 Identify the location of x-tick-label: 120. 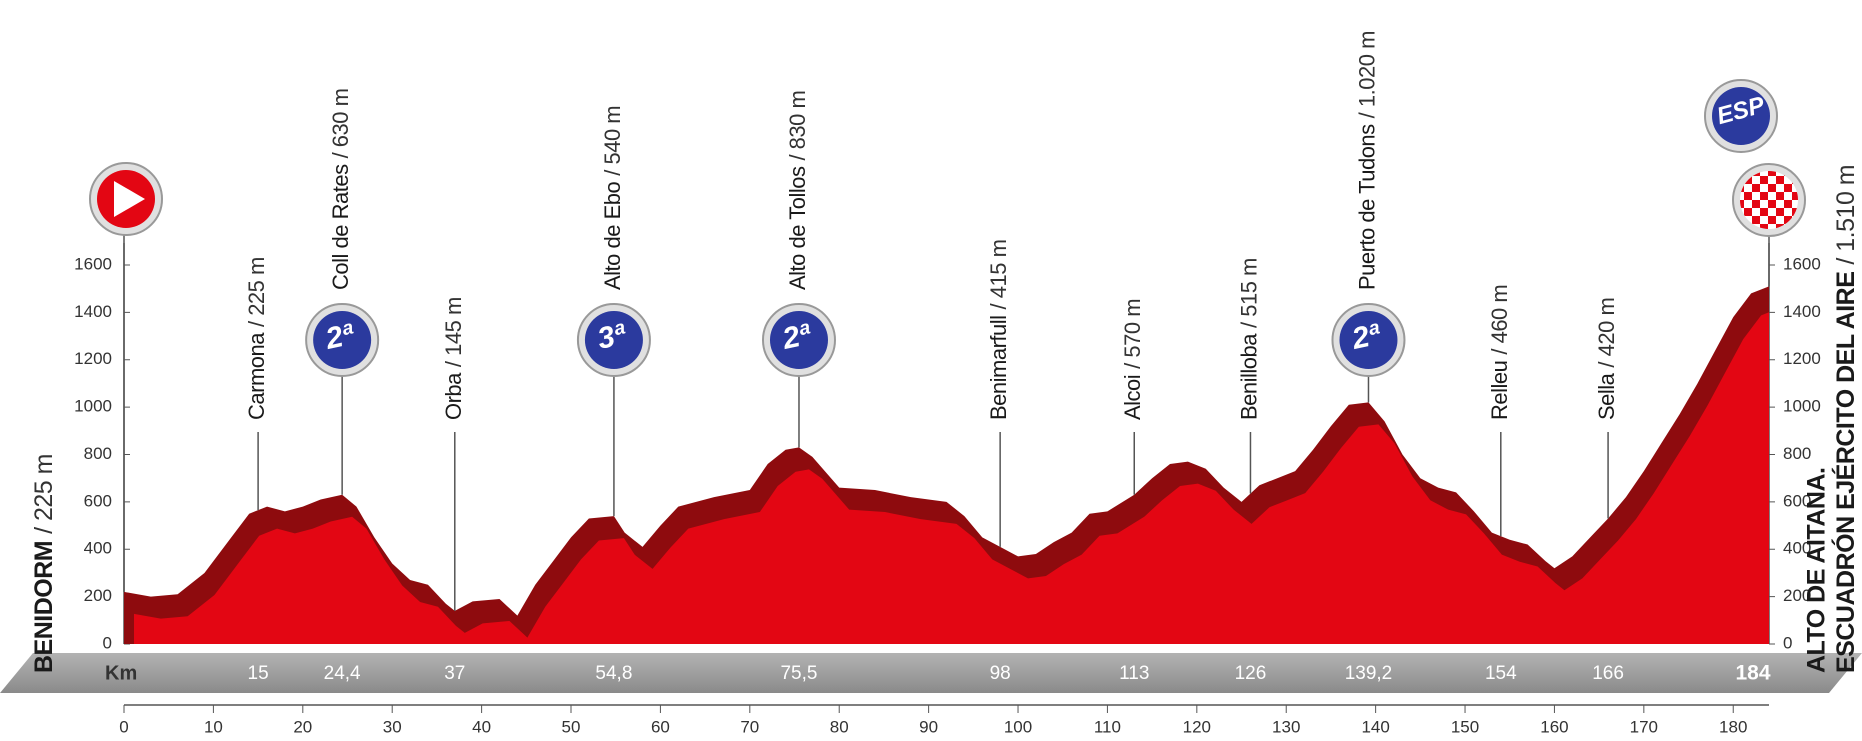
(1197, 726).